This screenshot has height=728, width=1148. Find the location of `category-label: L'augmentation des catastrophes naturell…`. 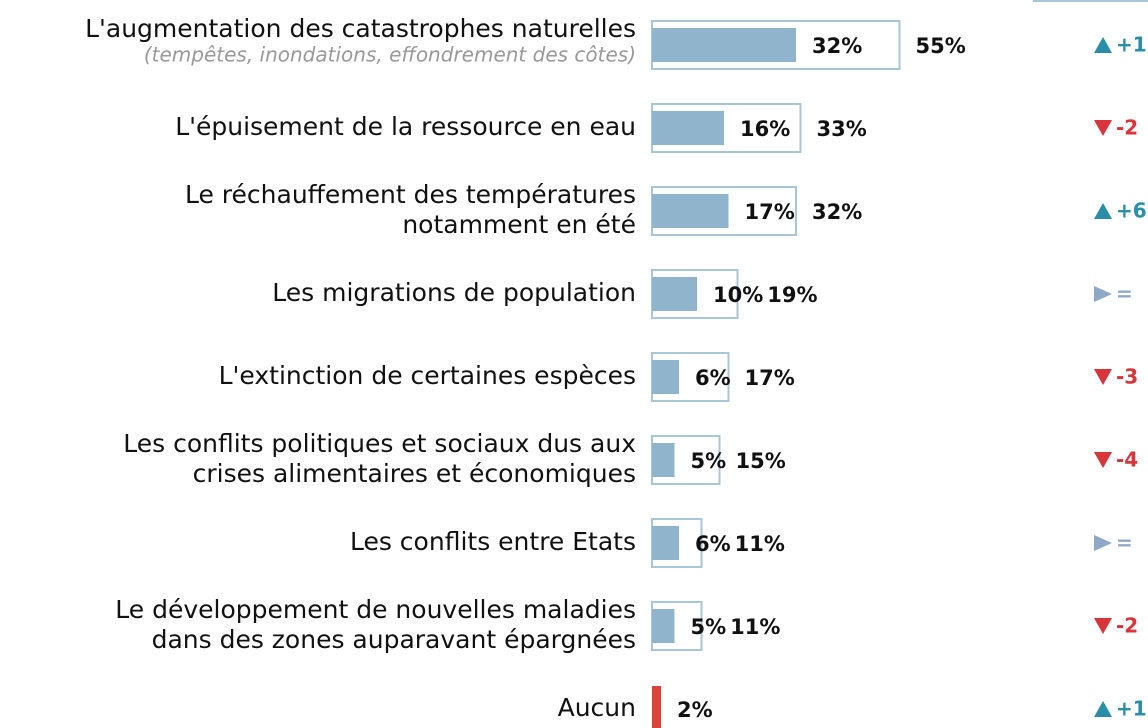

category-label: L'augmentation des catastrophes naturell… is located at coordinates (360, 28).